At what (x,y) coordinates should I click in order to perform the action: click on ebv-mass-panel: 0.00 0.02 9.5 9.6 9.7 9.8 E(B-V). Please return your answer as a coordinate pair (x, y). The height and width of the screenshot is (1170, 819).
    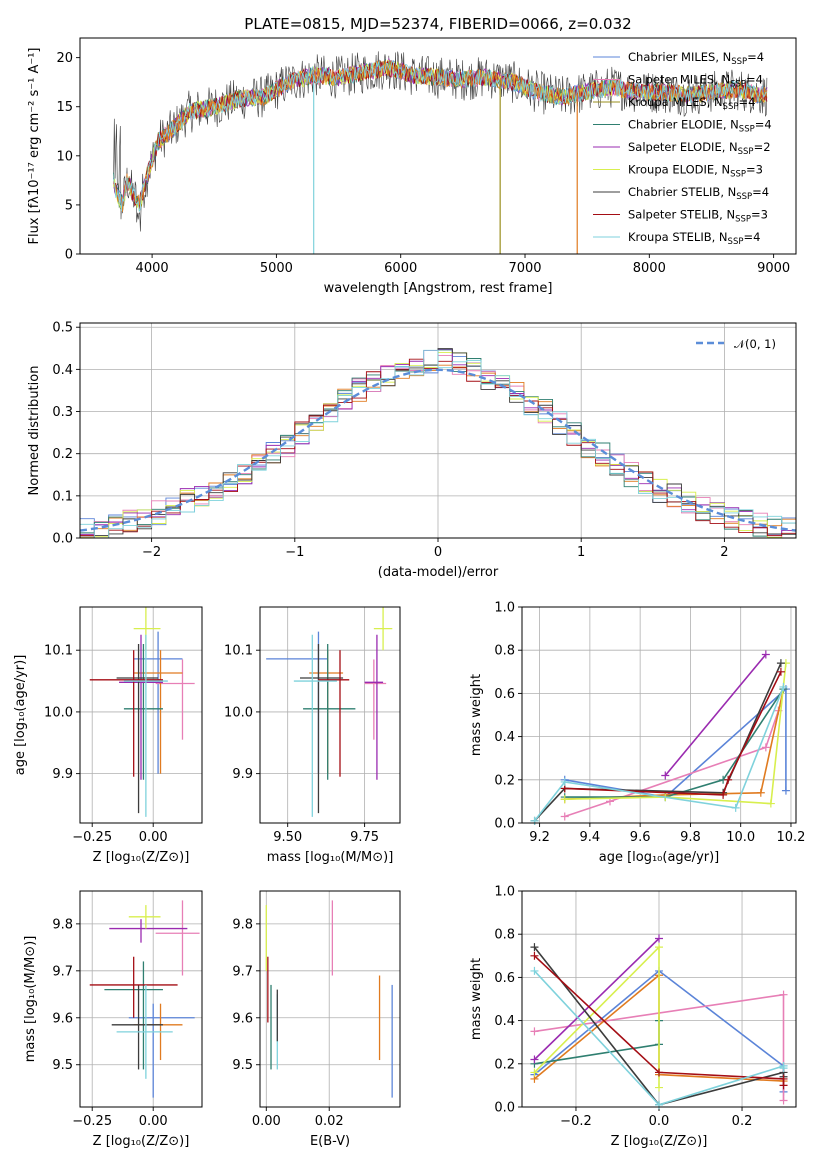
    Looking at the image, I should click on (316, 1019).